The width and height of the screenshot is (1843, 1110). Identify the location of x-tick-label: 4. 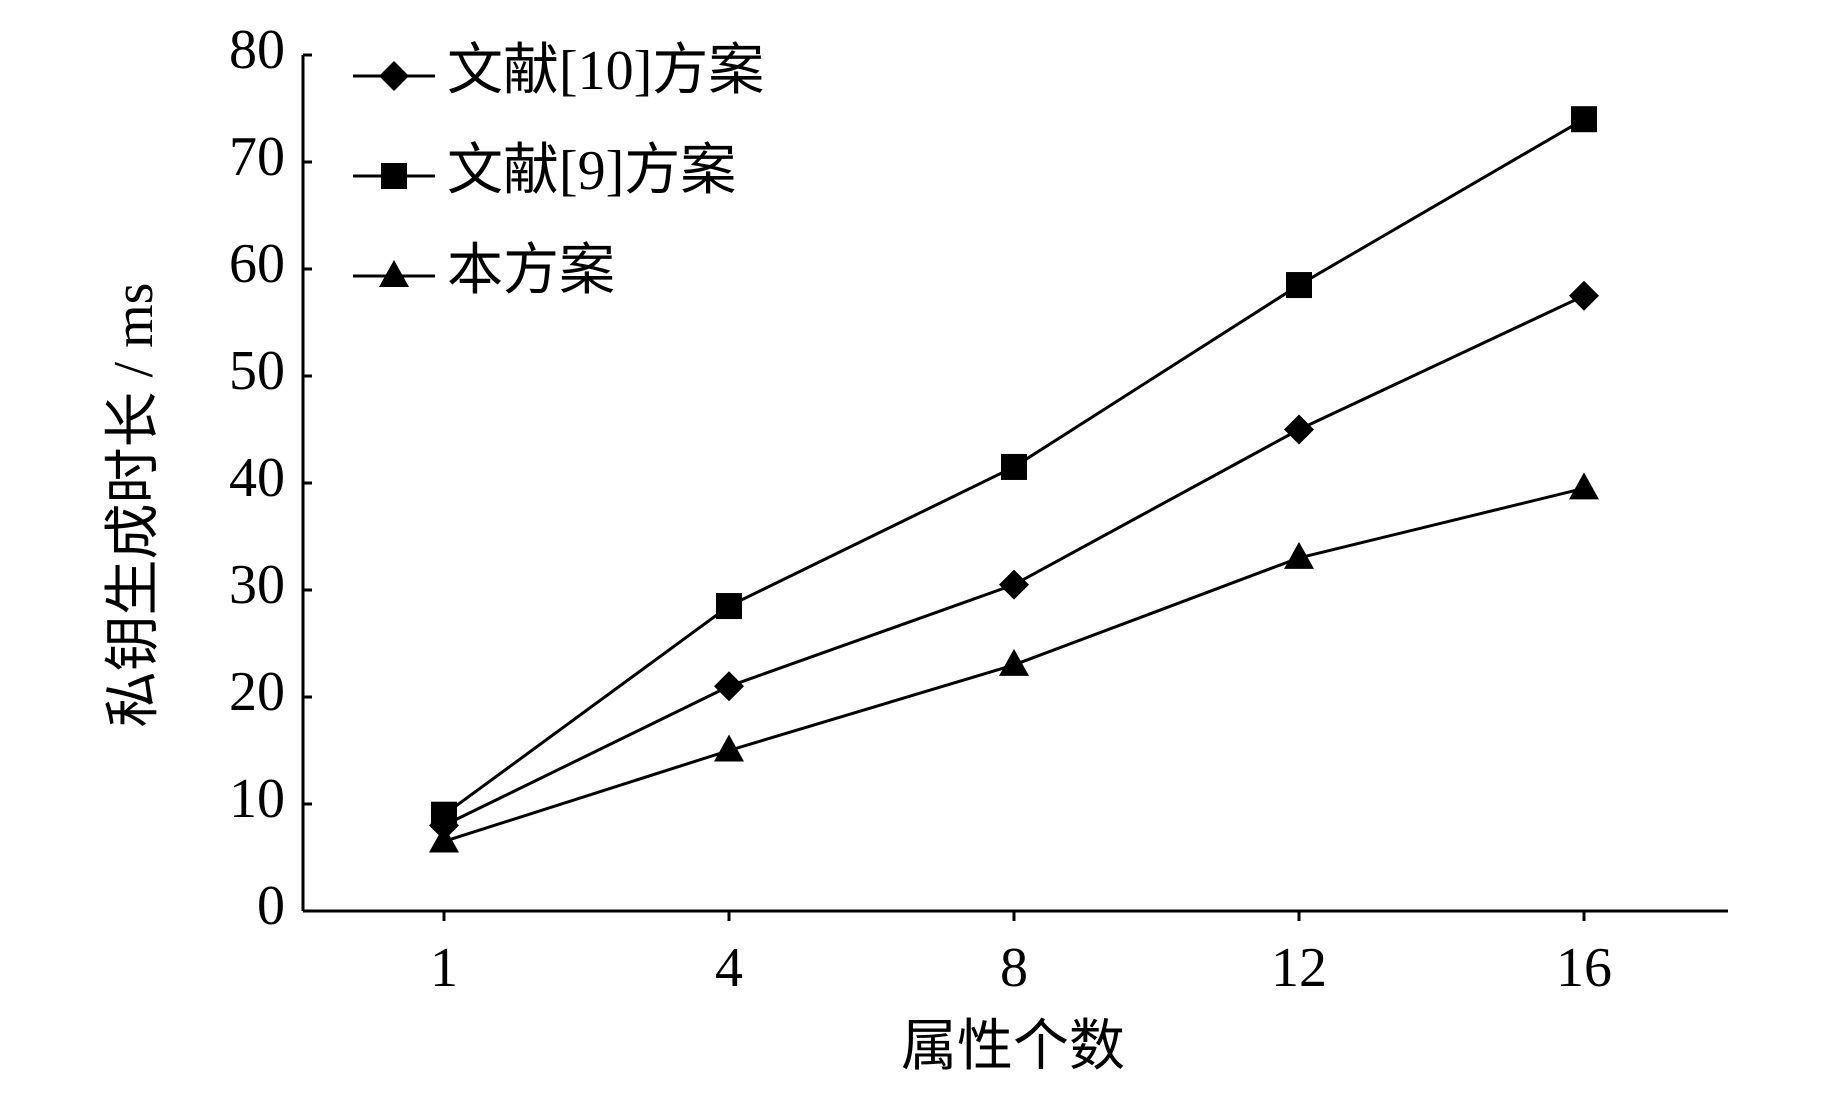
(729, 968).